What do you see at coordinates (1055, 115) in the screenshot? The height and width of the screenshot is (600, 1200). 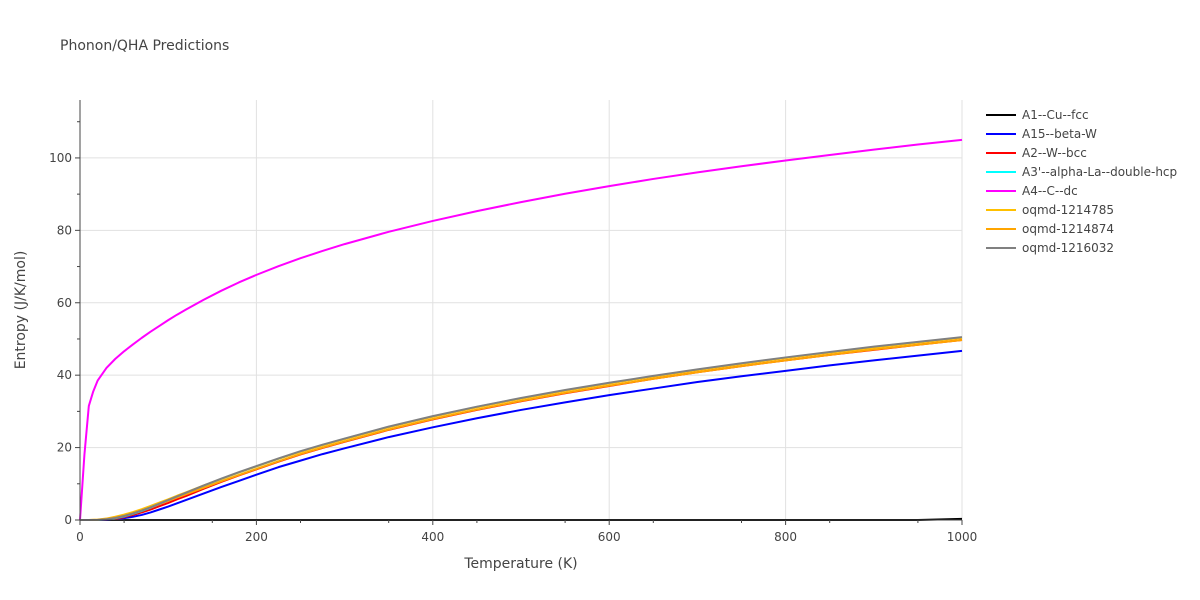 I see `legend-label: A1--Cu--fcc` at bounding box center [1055, 115].